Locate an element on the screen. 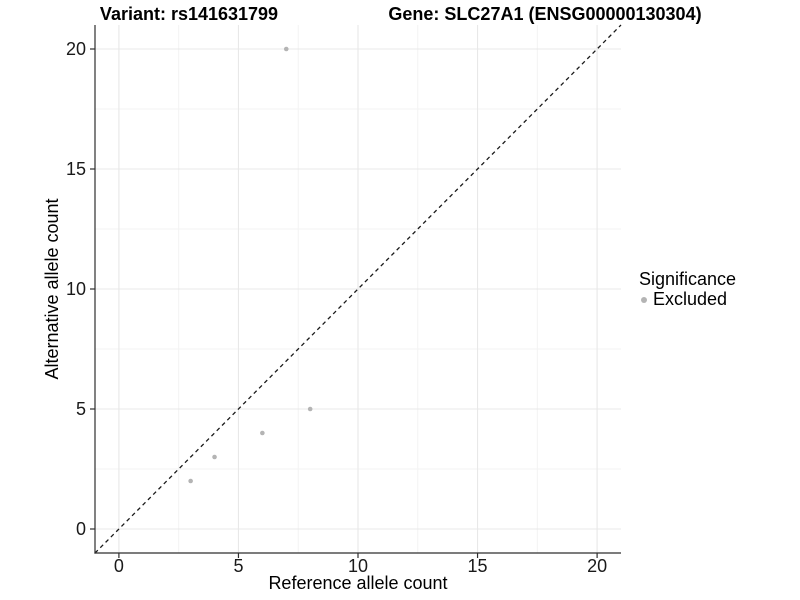 The height and width of the screenshot is (600, 800). y-axis-title: Alternative allele count is located at coordinates (52, 288).